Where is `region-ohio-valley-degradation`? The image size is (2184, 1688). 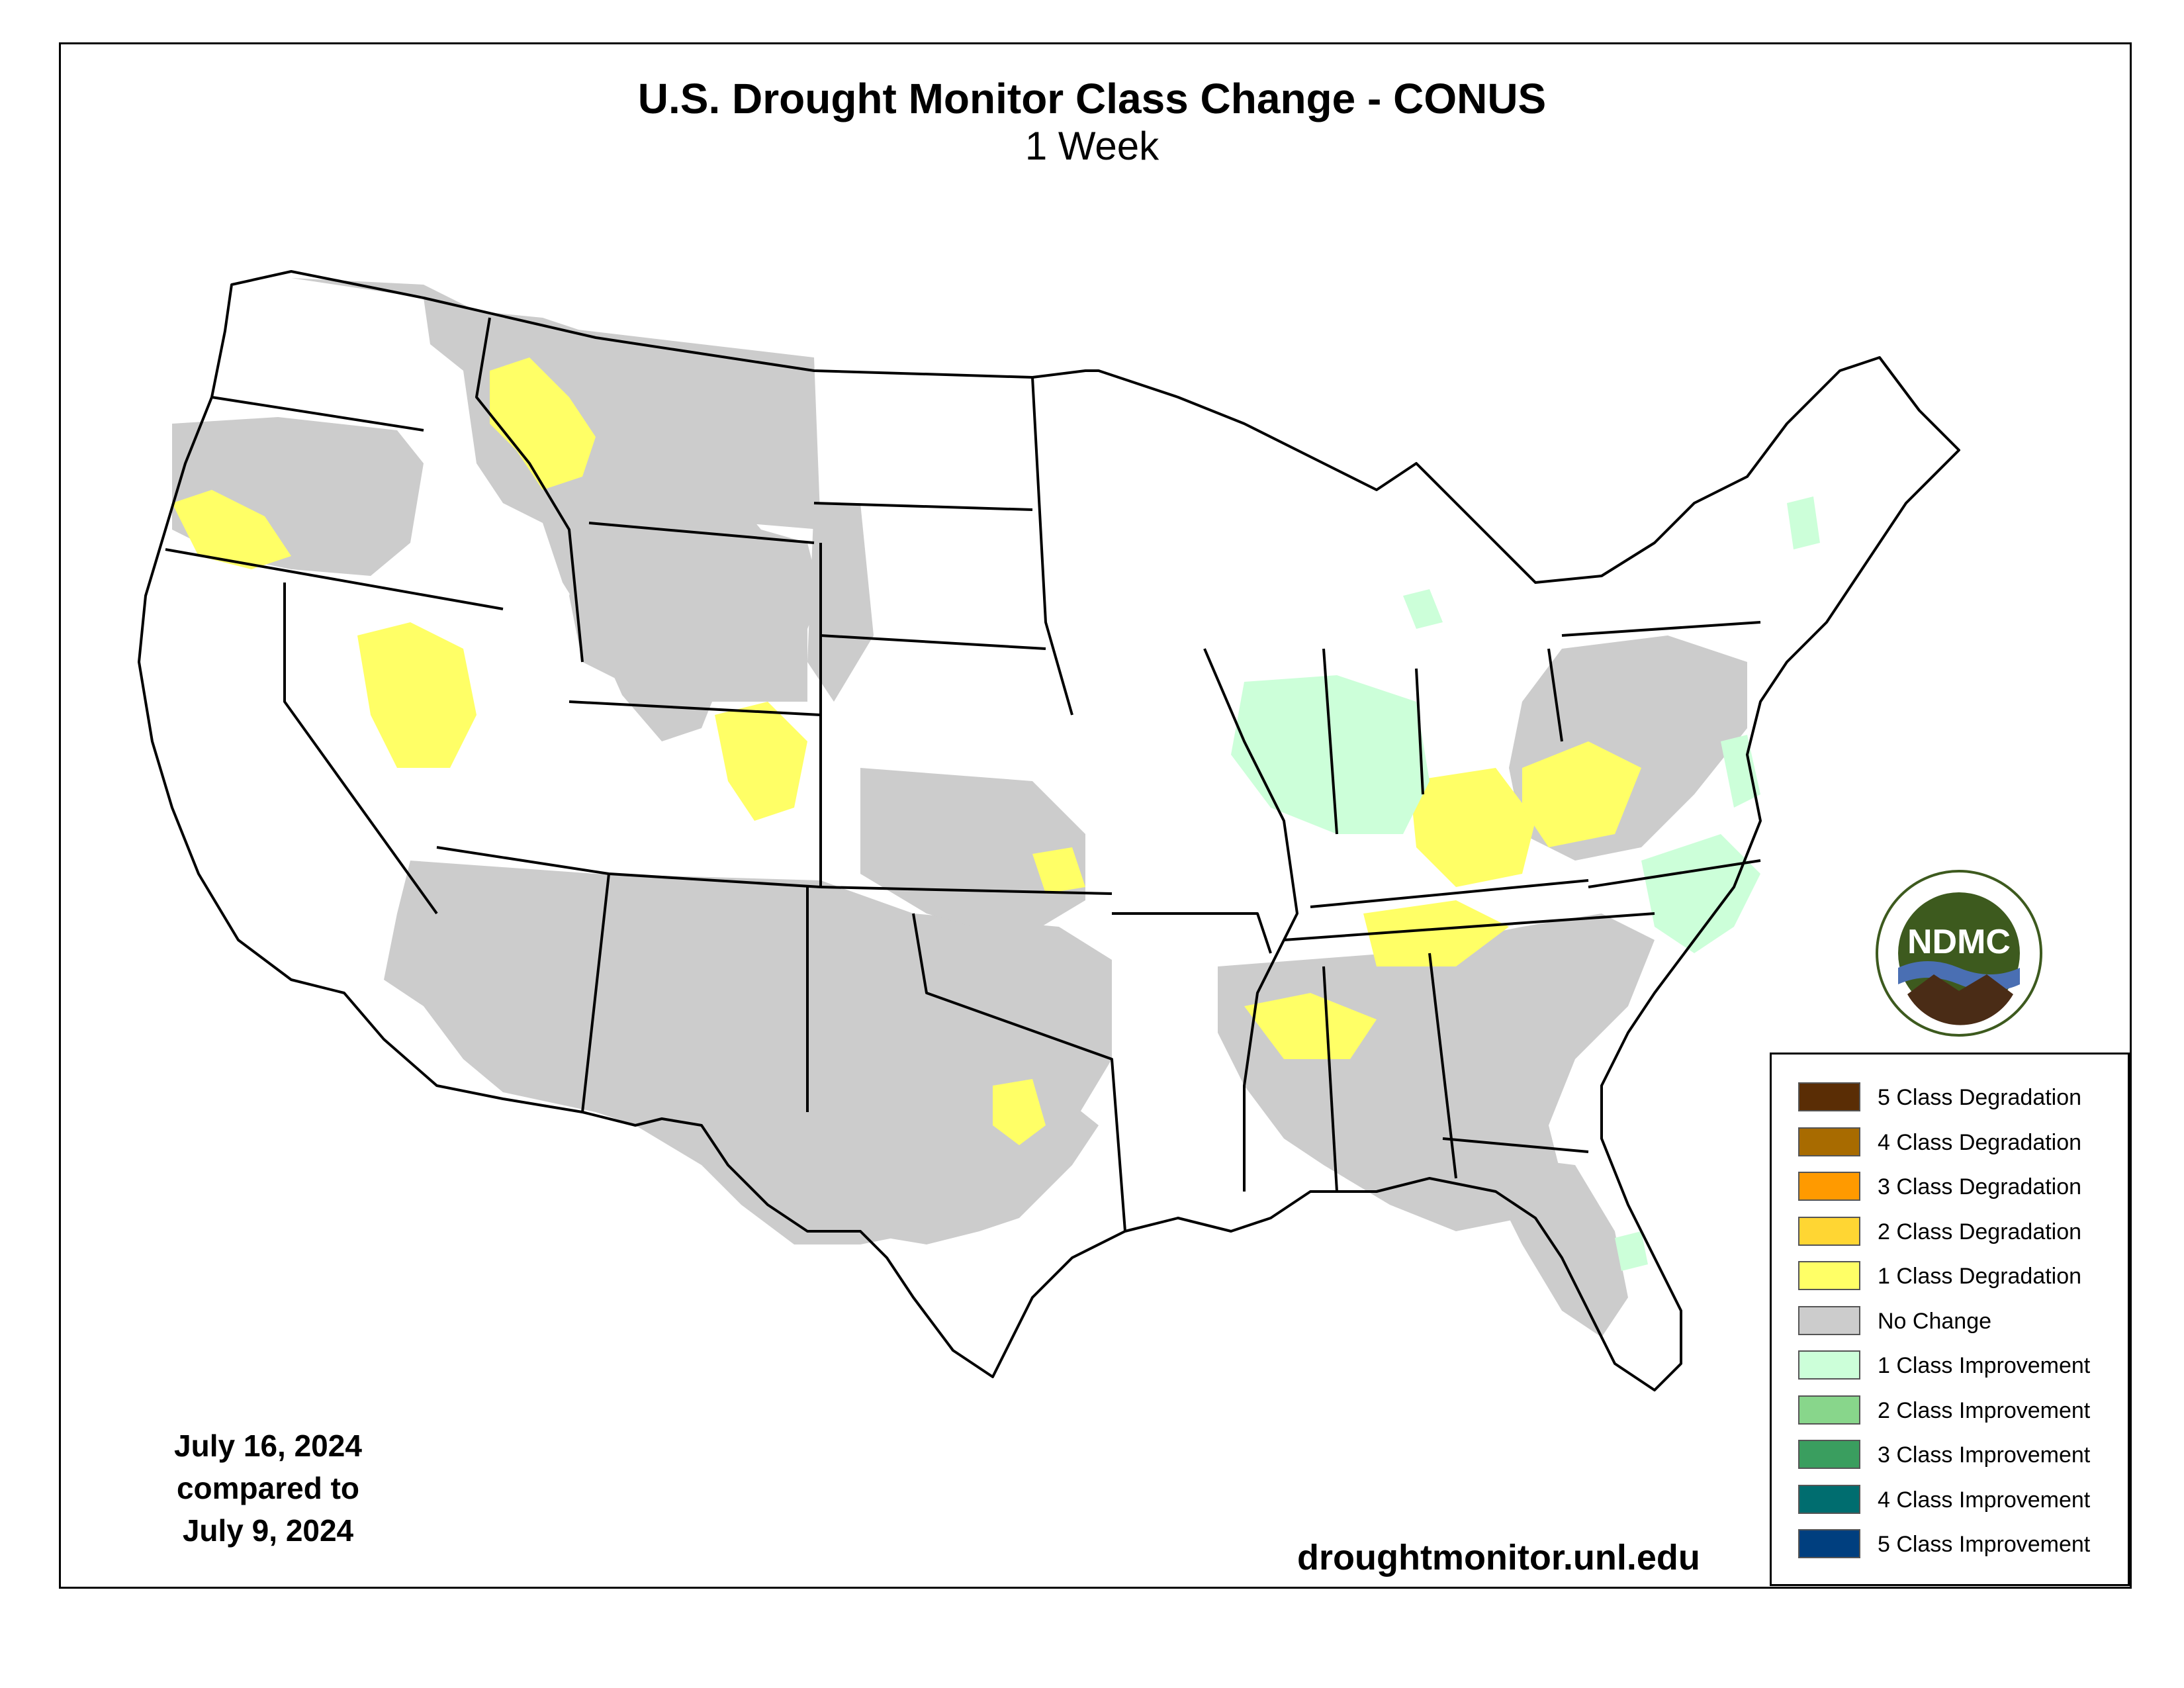
region-ohio-valley-degradation is located at coordinates (1473, 827).